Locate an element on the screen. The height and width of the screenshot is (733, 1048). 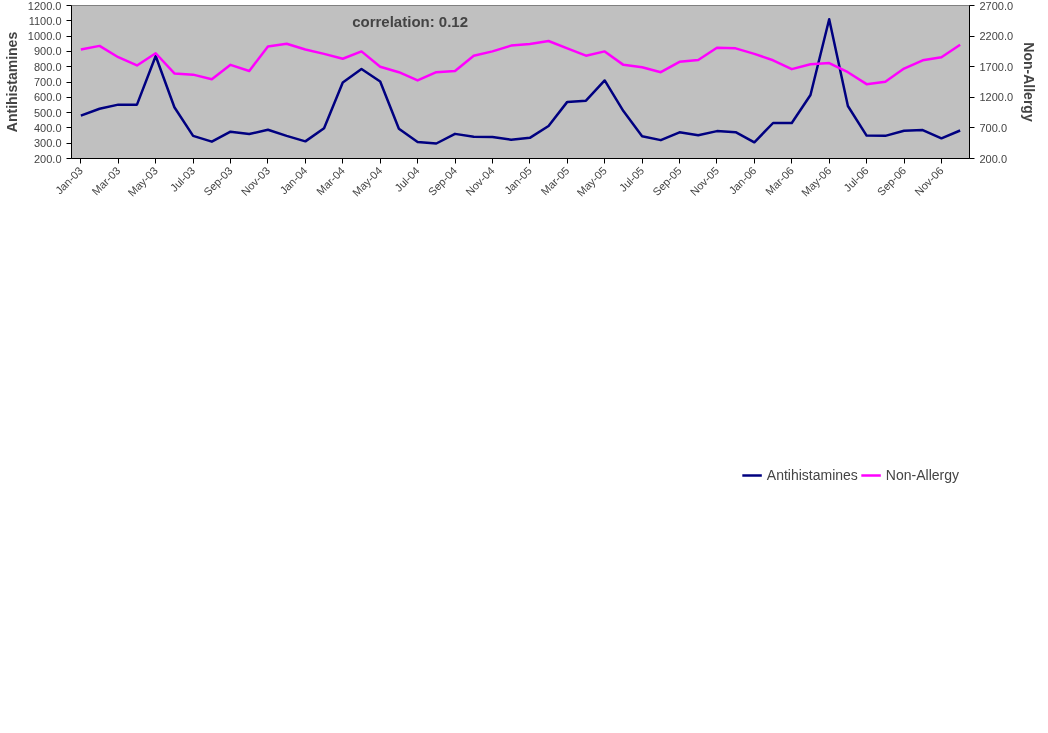
y2-tick-label: 700.0 is located at coordinates (993, 127).